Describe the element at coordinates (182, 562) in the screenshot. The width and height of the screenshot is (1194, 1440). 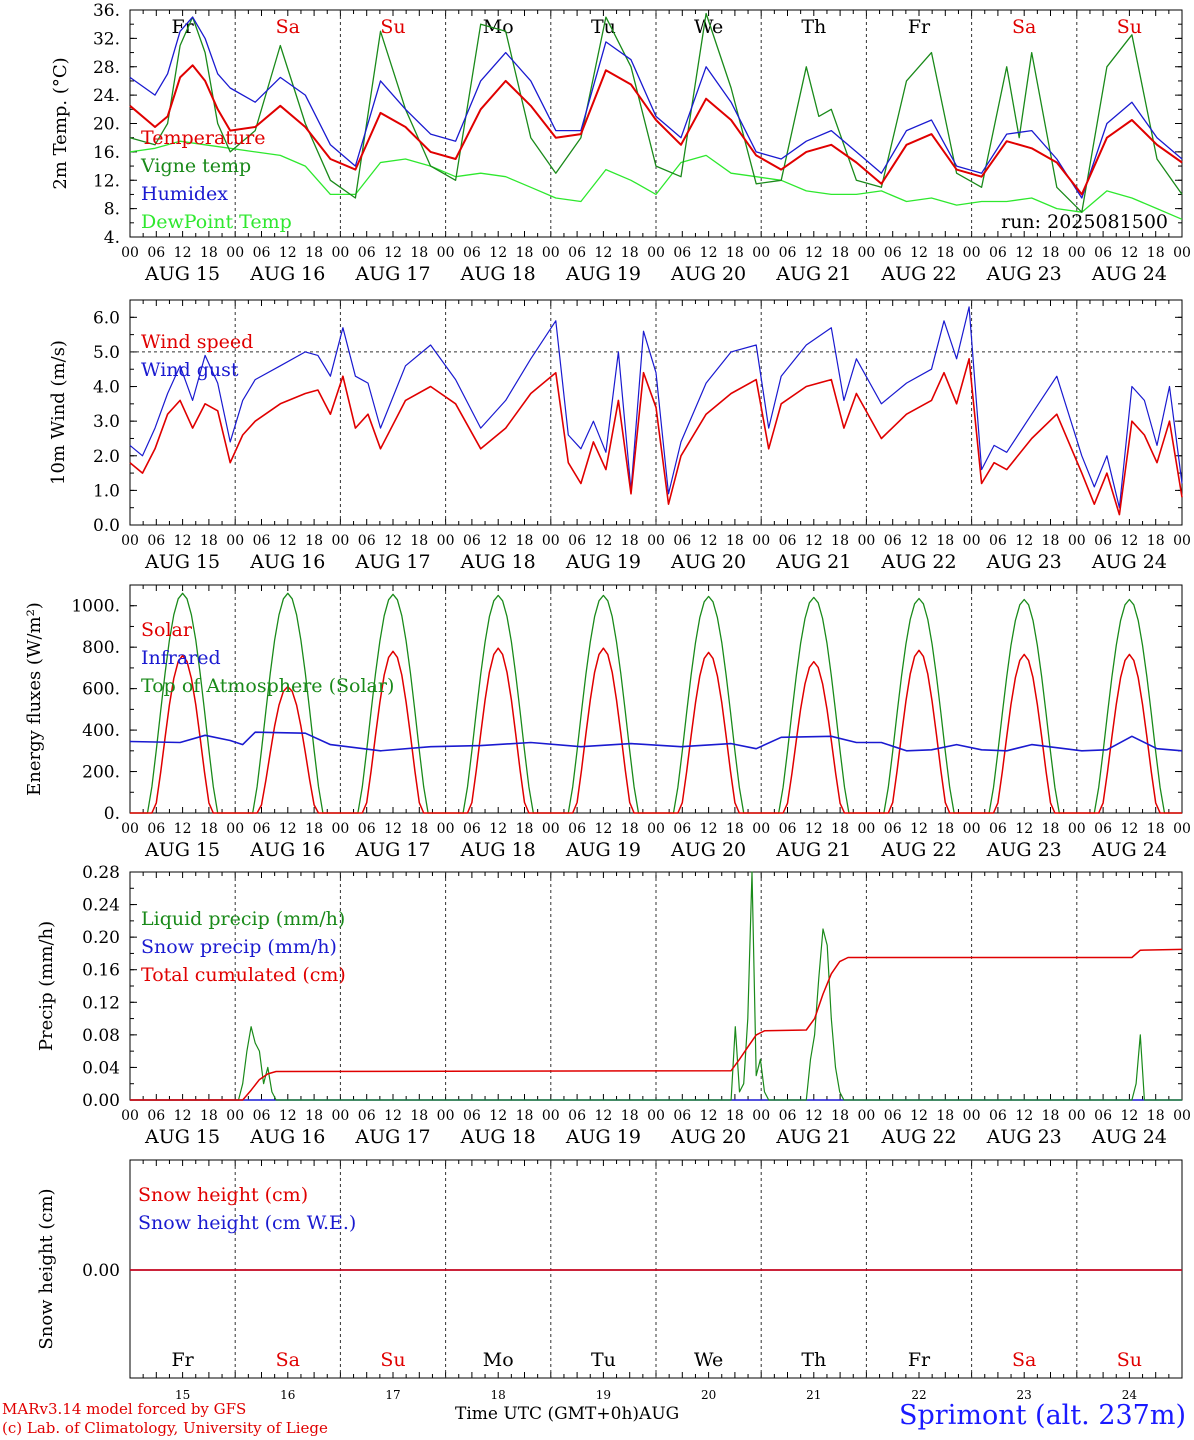
I see `wind-date-label: AUG 15` at that location.